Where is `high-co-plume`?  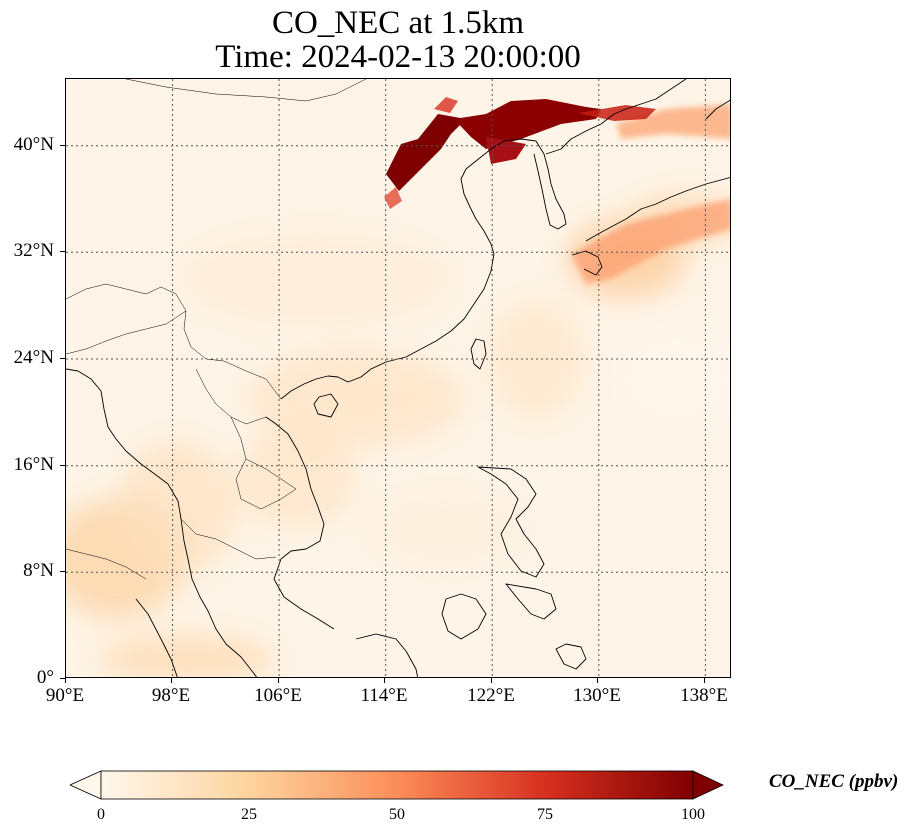
high-co-plume is located at coordinates (520, 153).